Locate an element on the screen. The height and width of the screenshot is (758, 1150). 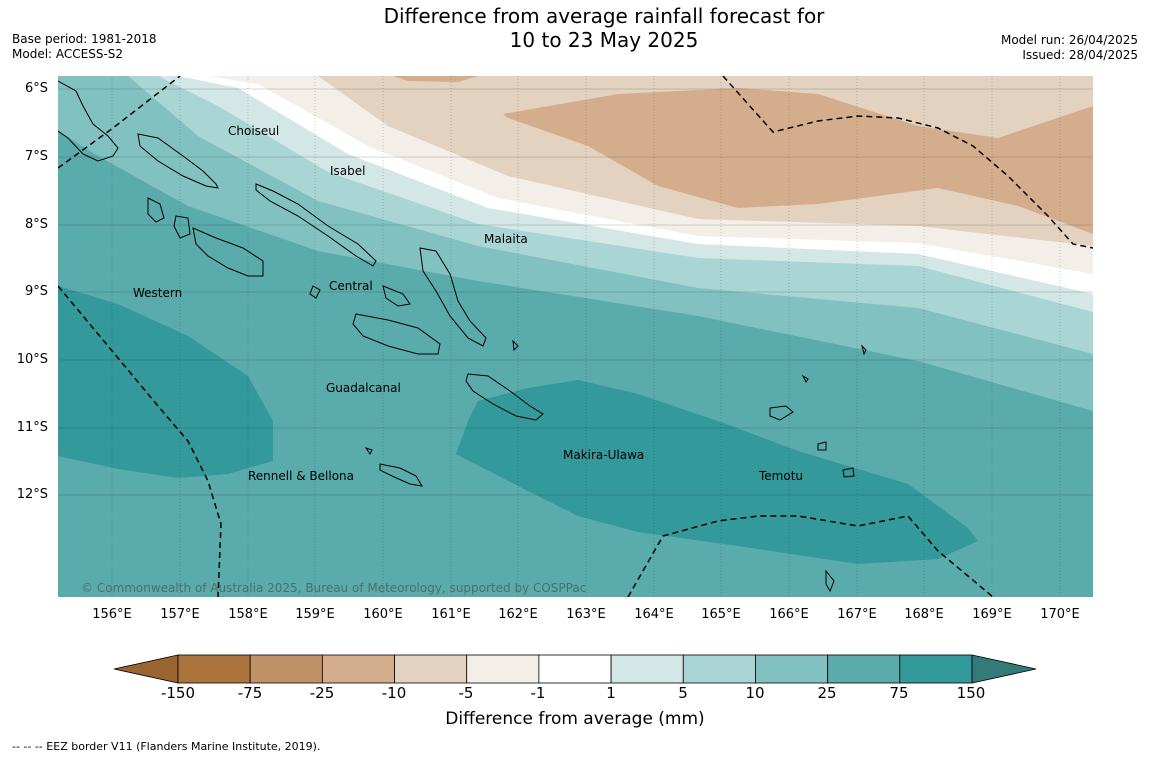
vella-lavella-coast is located at coordinates (156, 210).